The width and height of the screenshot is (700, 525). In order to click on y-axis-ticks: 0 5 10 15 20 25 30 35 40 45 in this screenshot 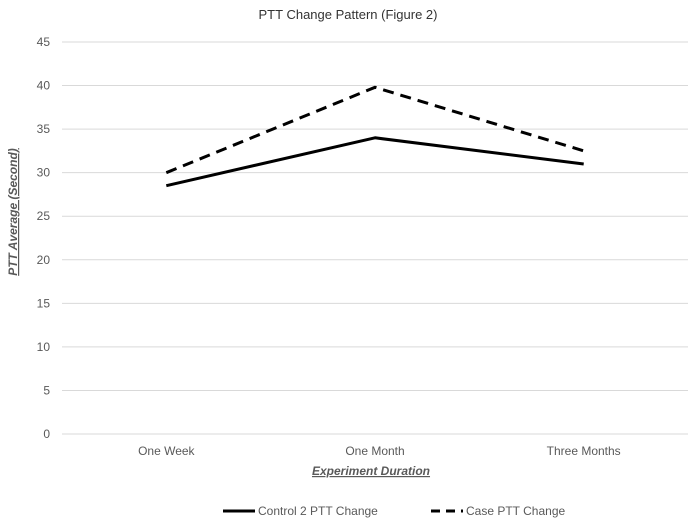, I will do `click(44, 238)`.